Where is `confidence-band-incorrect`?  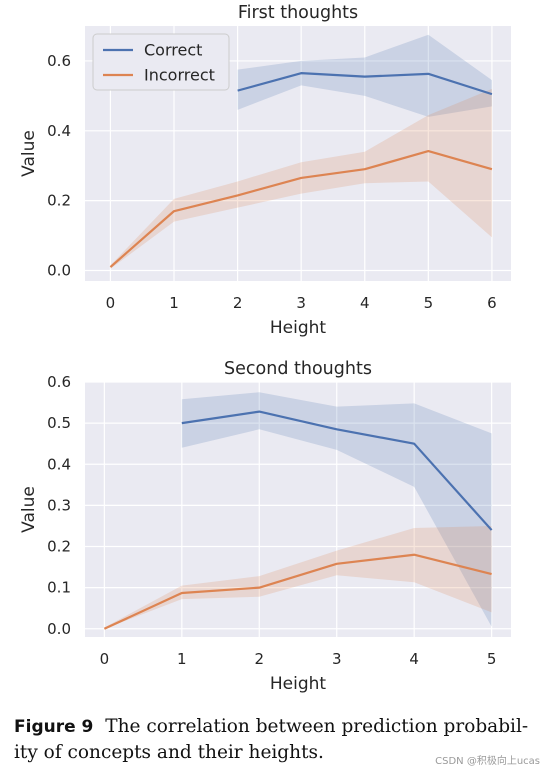 confidence-band-incorrect is located at coordinates (298, 577).